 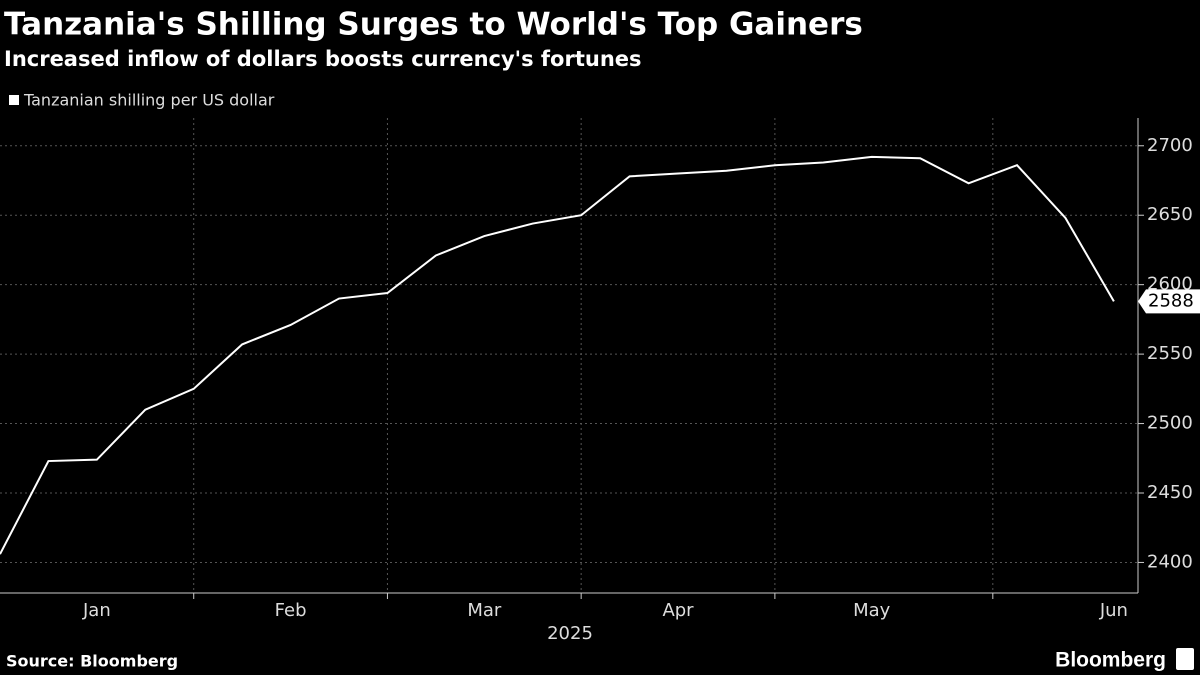 What do you see at coordinates (1170, 214) in the screenshot?
I see `y-tick-label: 2650` at bounding box center [1170, 214].